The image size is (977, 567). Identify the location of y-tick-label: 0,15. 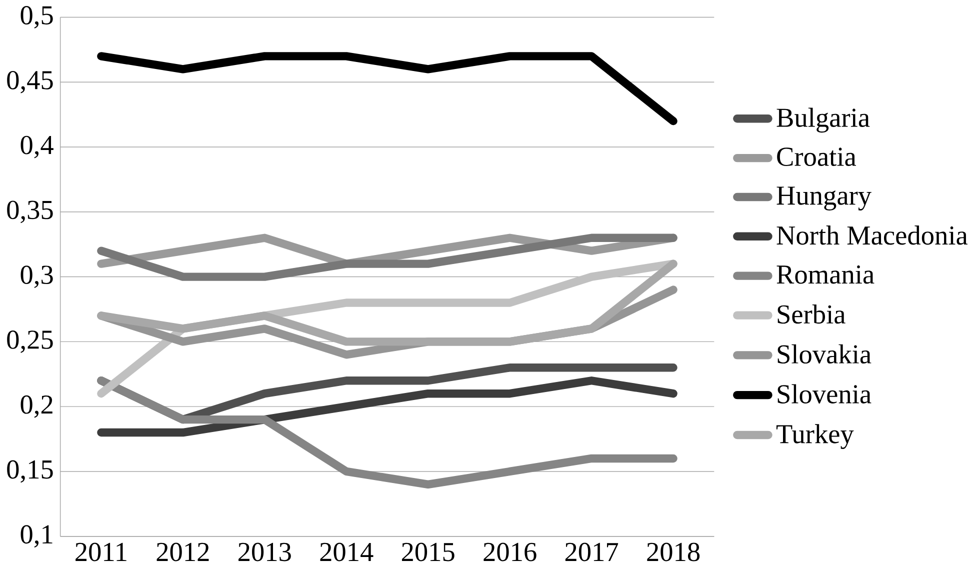
(30, 471).